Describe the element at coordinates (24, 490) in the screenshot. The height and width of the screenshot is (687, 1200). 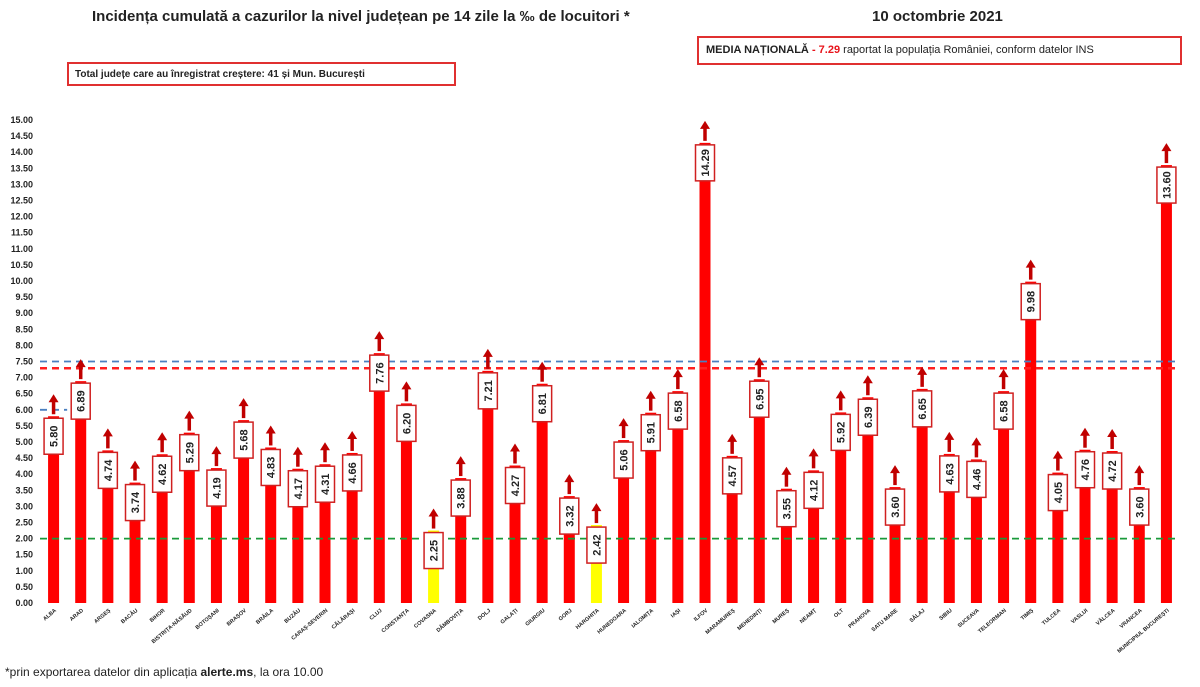
I see `y-tick-label: 3.50` at that location.